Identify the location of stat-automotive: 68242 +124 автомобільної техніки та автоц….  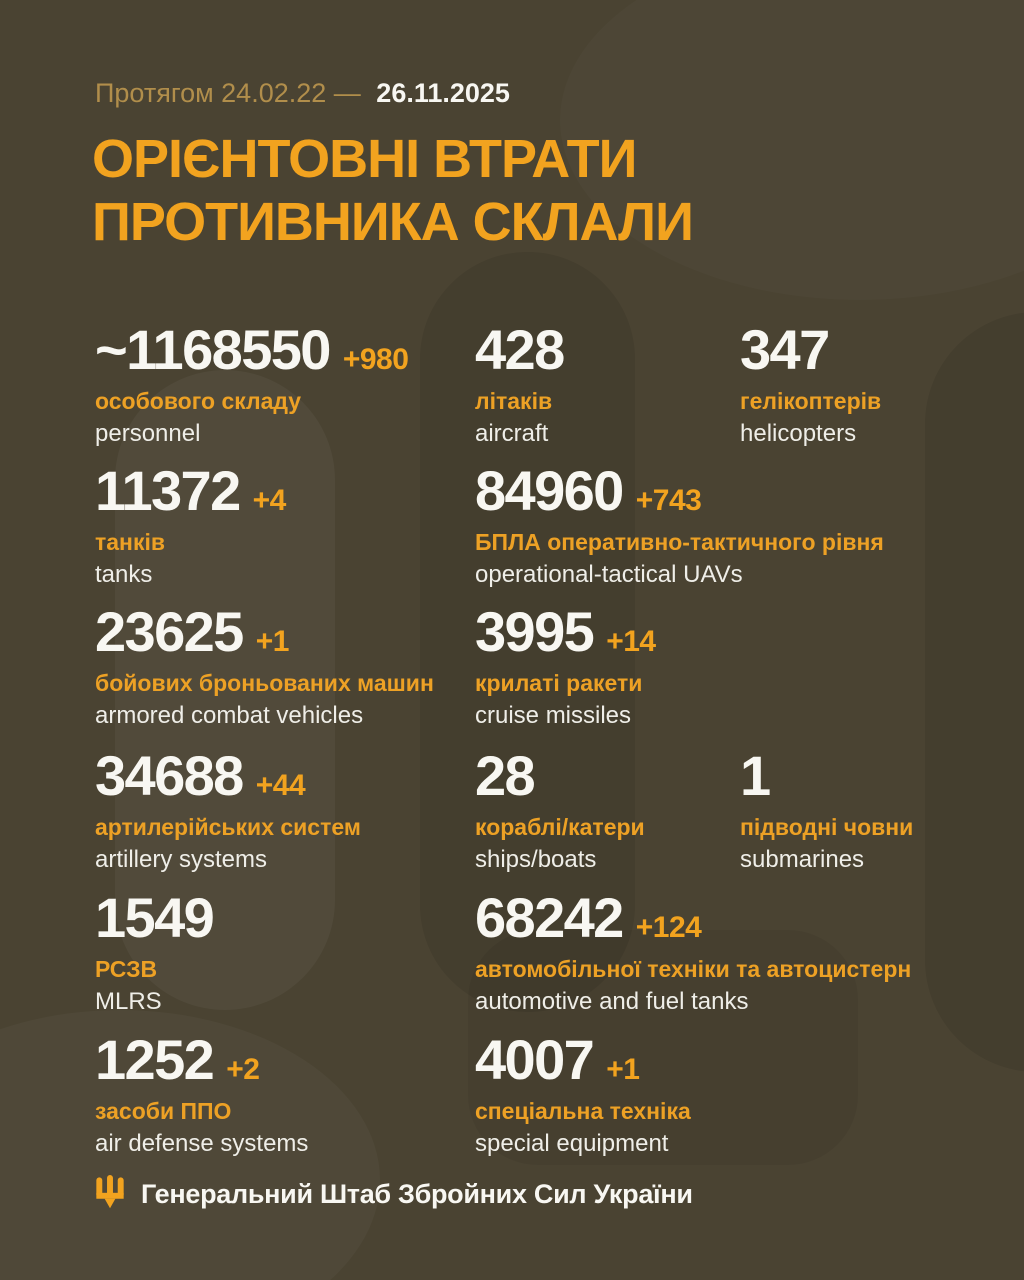
(693, 953).